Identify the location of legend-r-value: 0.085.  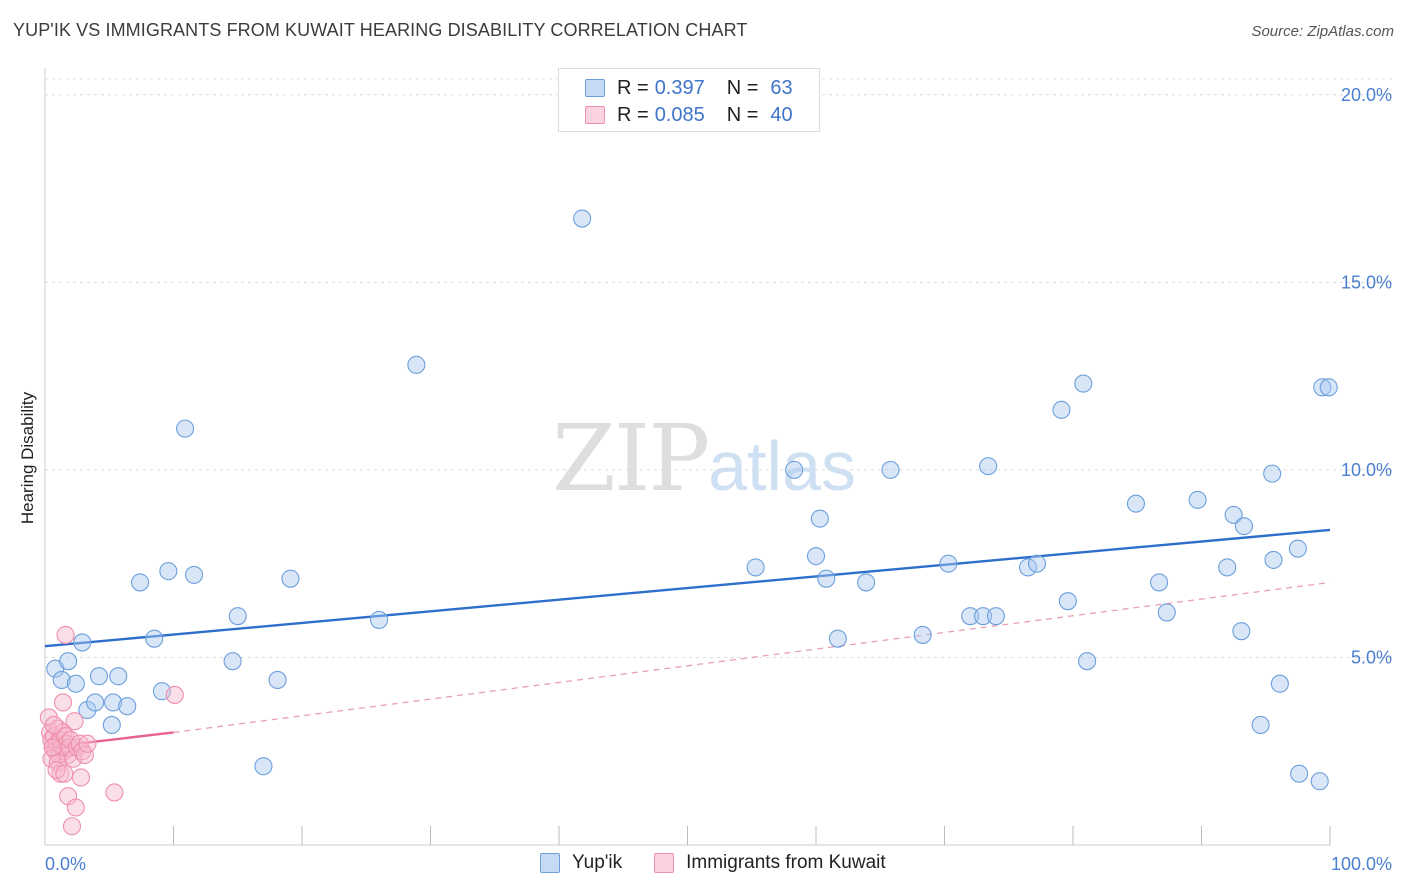
(679, 114).